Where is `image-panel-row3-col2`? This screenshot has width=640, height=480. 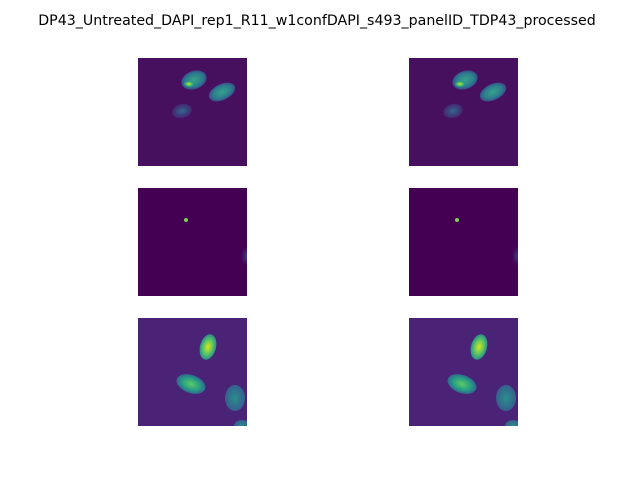 image-panel-row3-col2 is located at coordinates (463, 372).